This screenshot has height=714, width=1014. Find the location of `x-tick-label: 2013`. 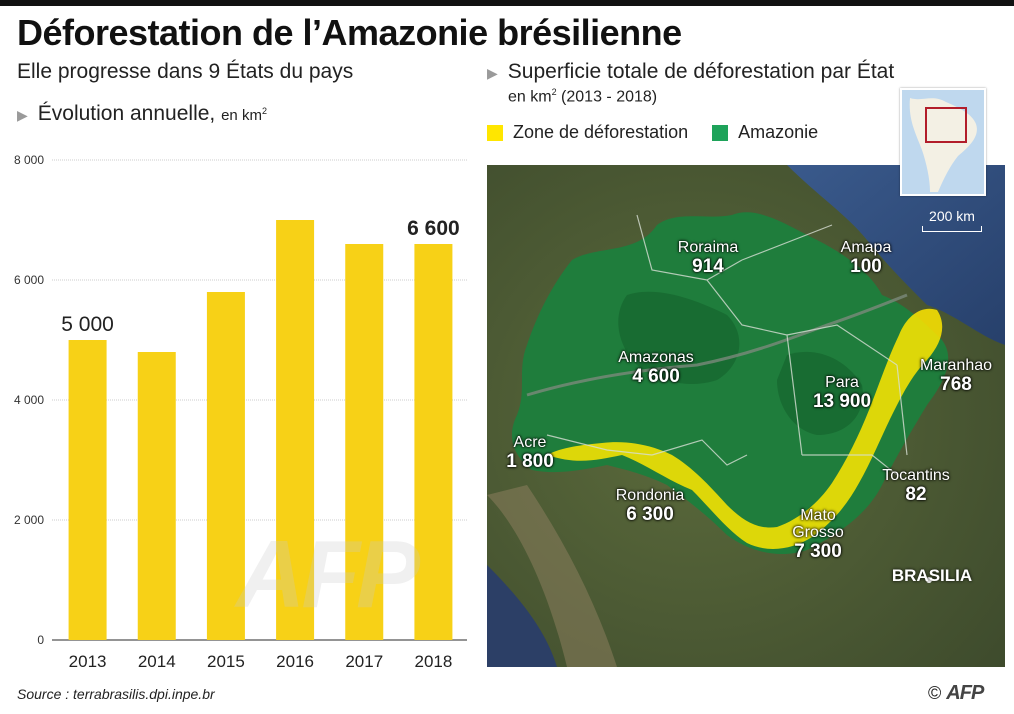

x-tick-label: 2013 is located at coordinates (88, 661).